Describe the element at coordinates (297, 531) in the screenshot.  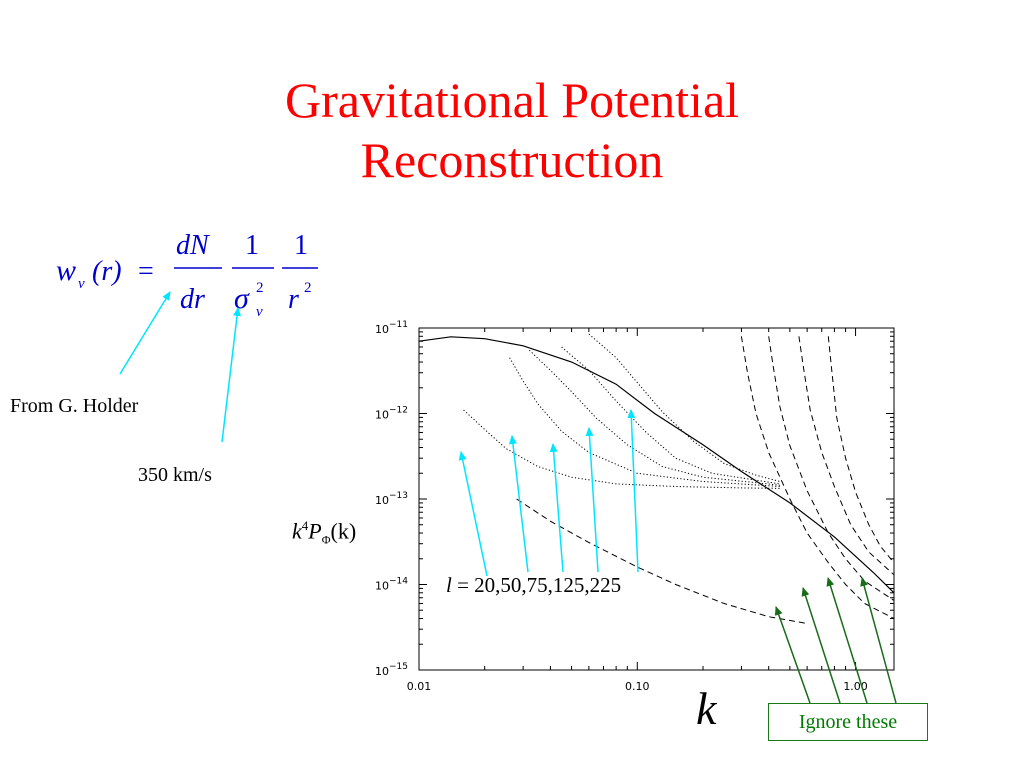
I see `ylabel-k: k` at that location.